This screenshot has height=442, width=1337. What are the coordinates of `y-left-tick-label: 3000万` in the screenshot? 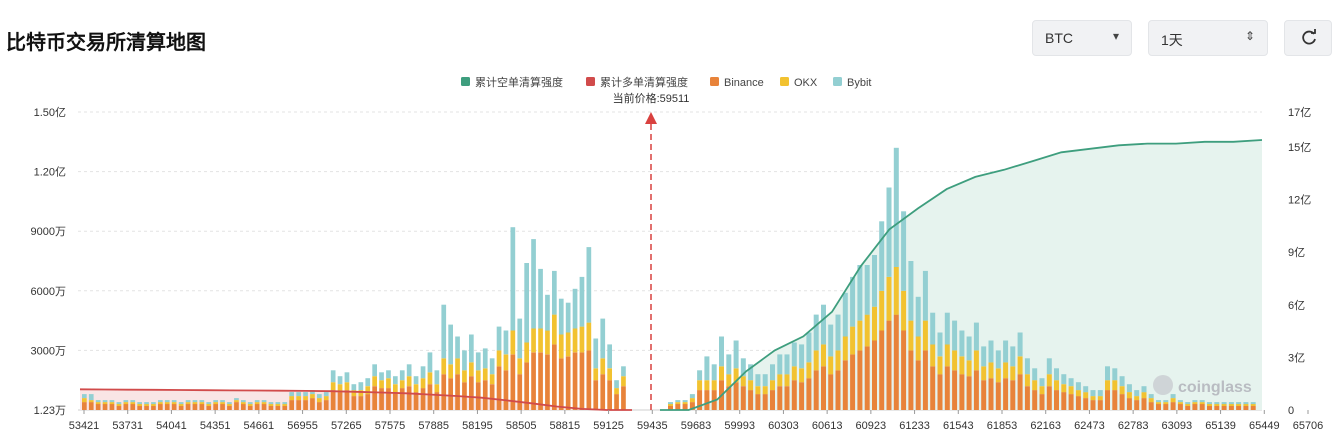 It's located at (48, 351).